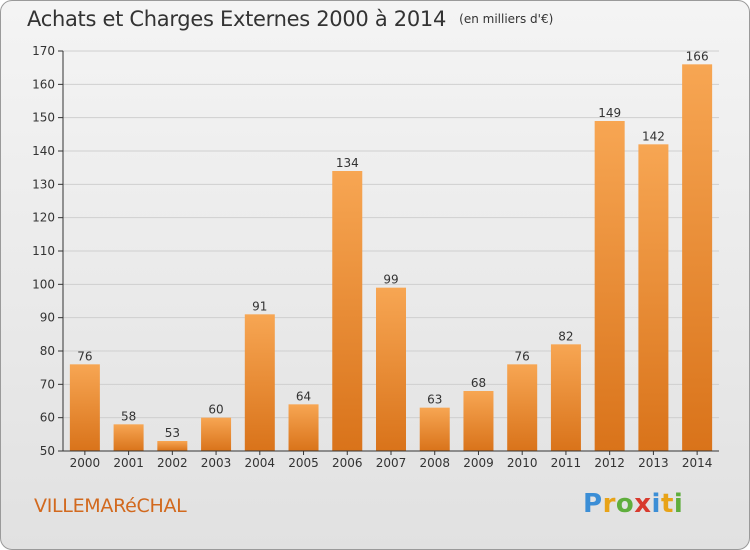 The height and width of the screenshot is (550, 750). I want to click on y-tick-label: 90, so click(47, 318).